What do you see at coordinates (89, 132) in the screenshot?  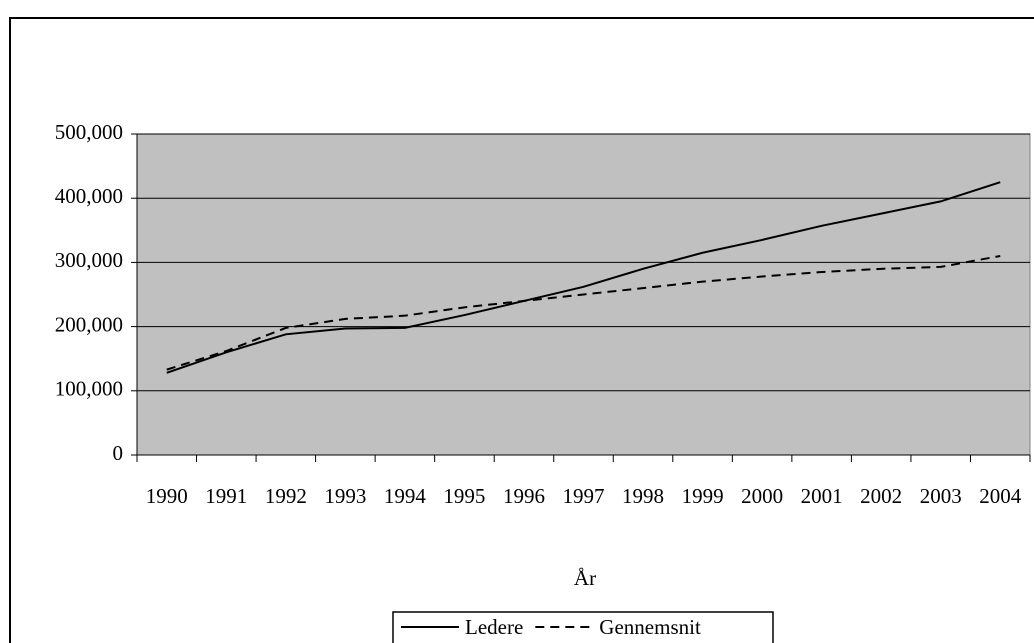 I see `y-tick-label: 500,000` at bounding box center [89, 132].